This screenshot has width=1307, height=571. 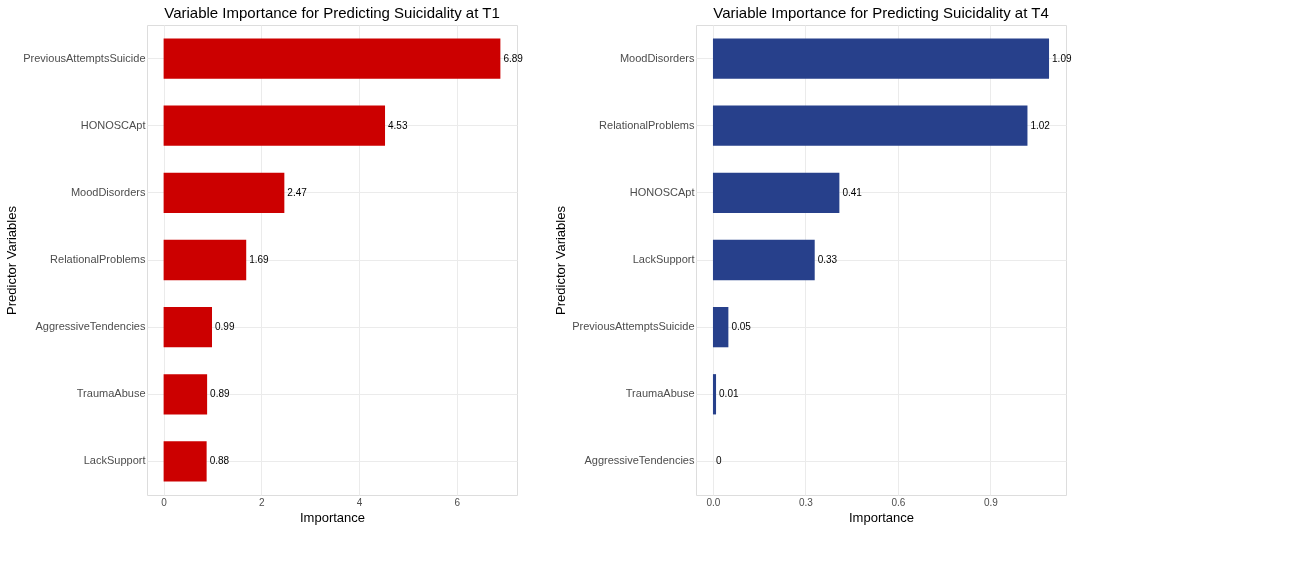 I want to click on data-label: 0.99, so click(x=225, y=327).